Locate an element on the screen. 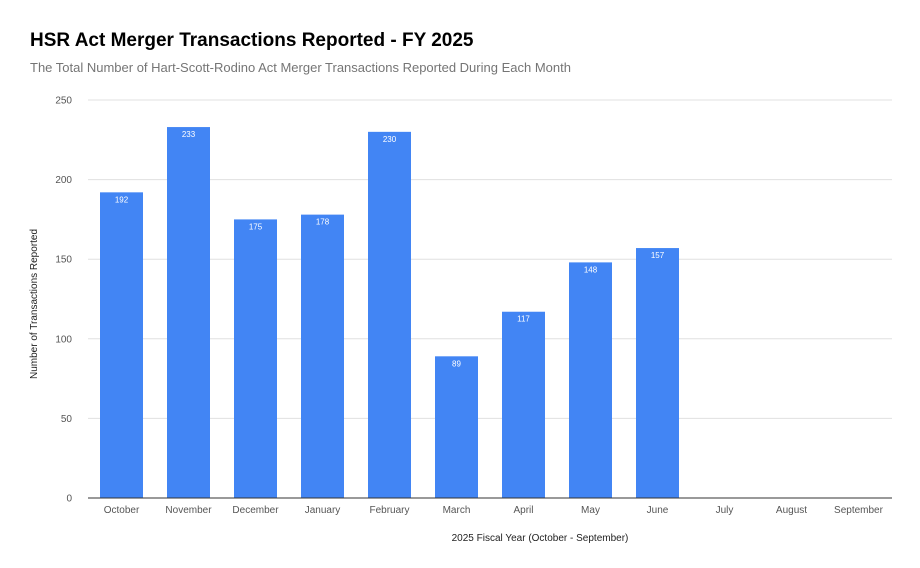 The height and width of the screenshot is (568, 920). data-label: 230 is located at coordinates (390, 139).